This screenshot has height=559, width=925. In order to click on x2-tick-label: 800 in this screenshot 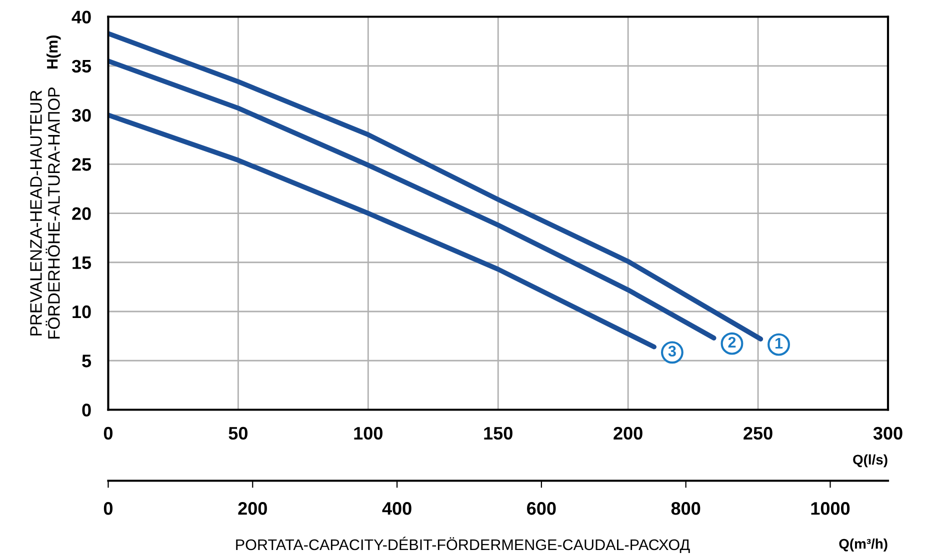, I will do `click(685, 508)`.